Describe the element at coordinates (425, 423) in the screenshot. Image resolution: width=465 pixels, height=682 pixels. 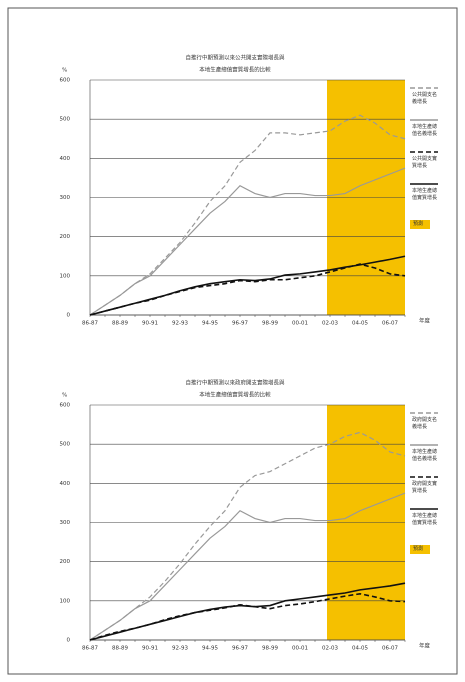
I see `legend-label: 政府開支名義增長` at that location.